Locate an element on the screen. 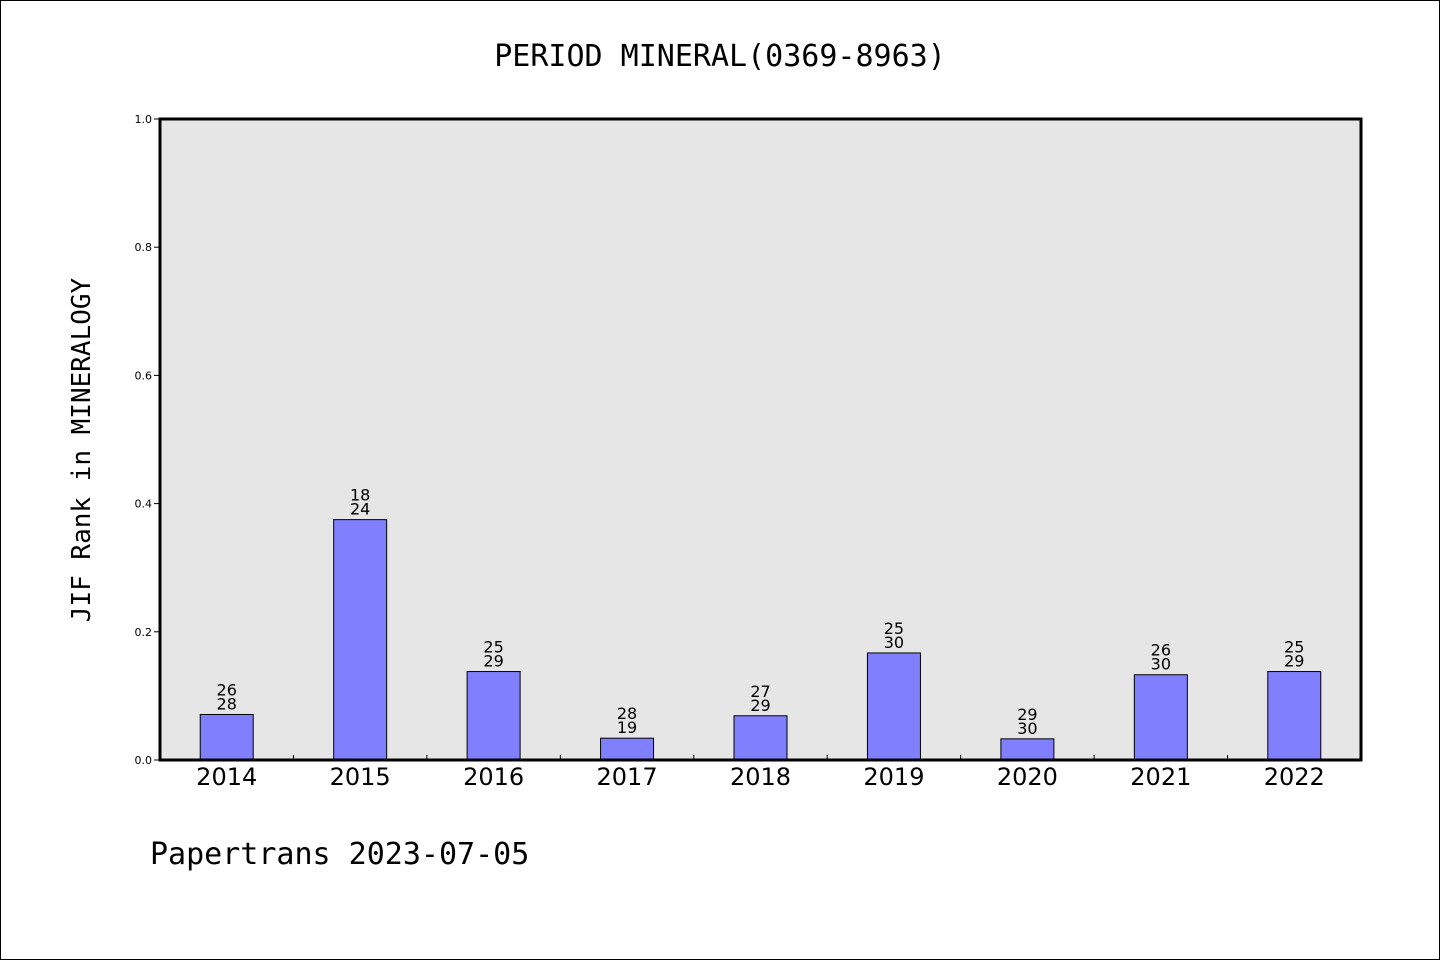 The height and width of the screenshot is (960, 1440). bar-2019 is located at coordinates (893, 706).